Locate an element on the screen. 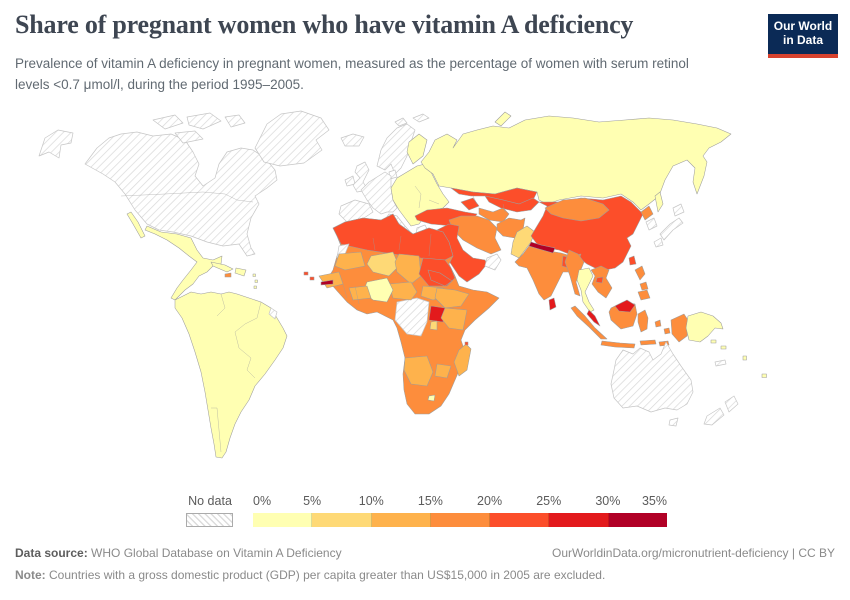 This screenshot has width=850, height=600. region-kenya is located at coordinates (454, 319).